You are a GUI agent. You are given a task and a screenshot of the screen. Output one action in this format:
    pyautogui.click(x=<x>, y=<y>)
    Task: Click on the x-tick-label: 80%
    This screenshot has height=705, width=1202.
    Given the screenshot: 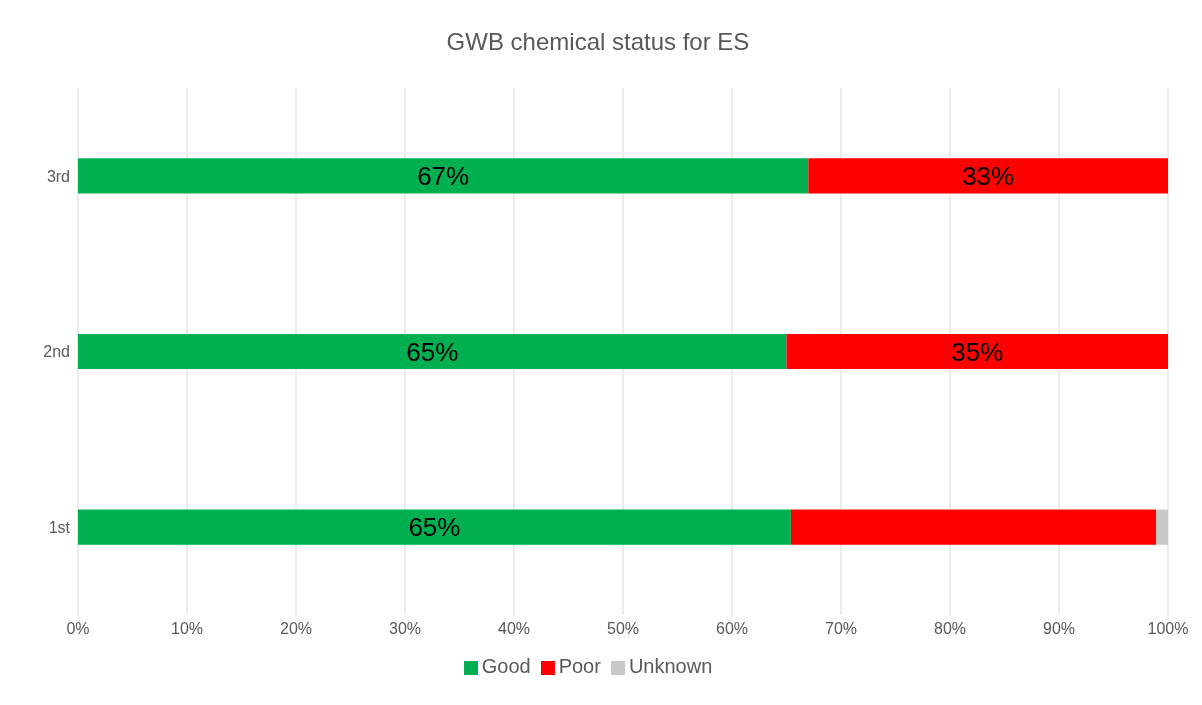 What is the action you would take?
    pyautogui.click(x=950, y=629)
    